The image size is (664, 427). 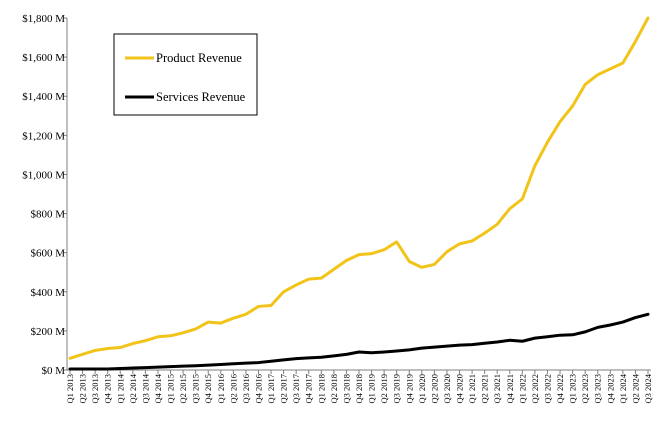 What do you see at coordinates (108, 389) in the screenshot?
I see `x-tick-label: Q4 2013` at bounding box center [108, 389].